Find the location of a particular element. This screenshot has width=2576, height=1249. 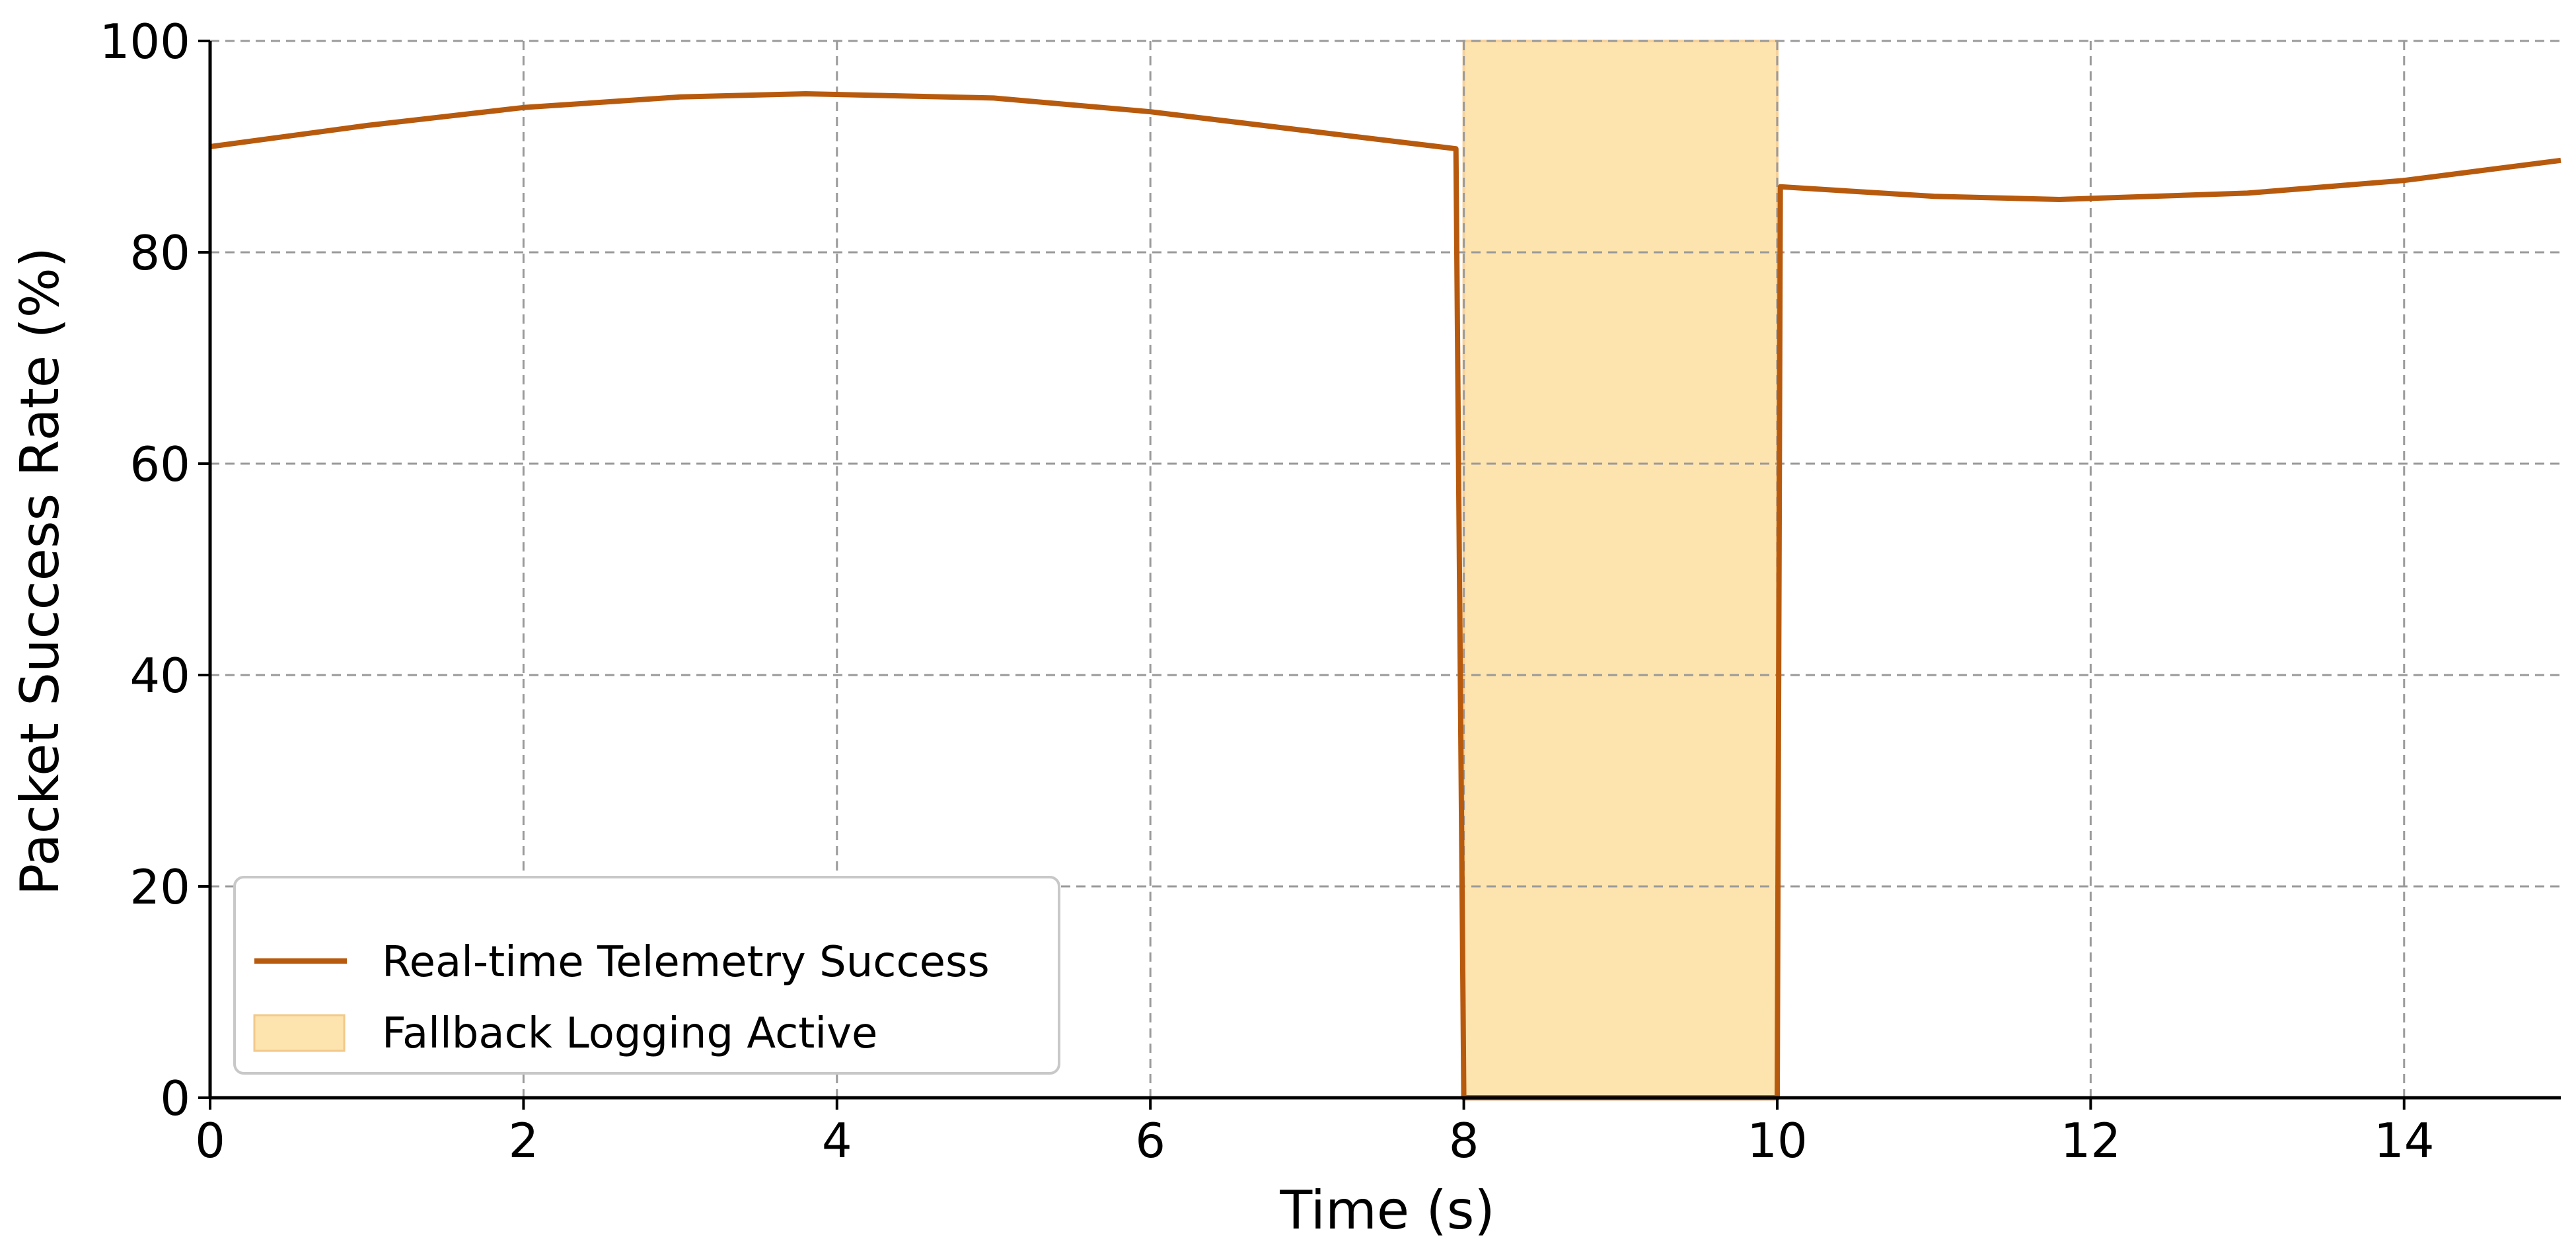

x-axis-title: Time (s) is located at coordinates (1386, 1210).